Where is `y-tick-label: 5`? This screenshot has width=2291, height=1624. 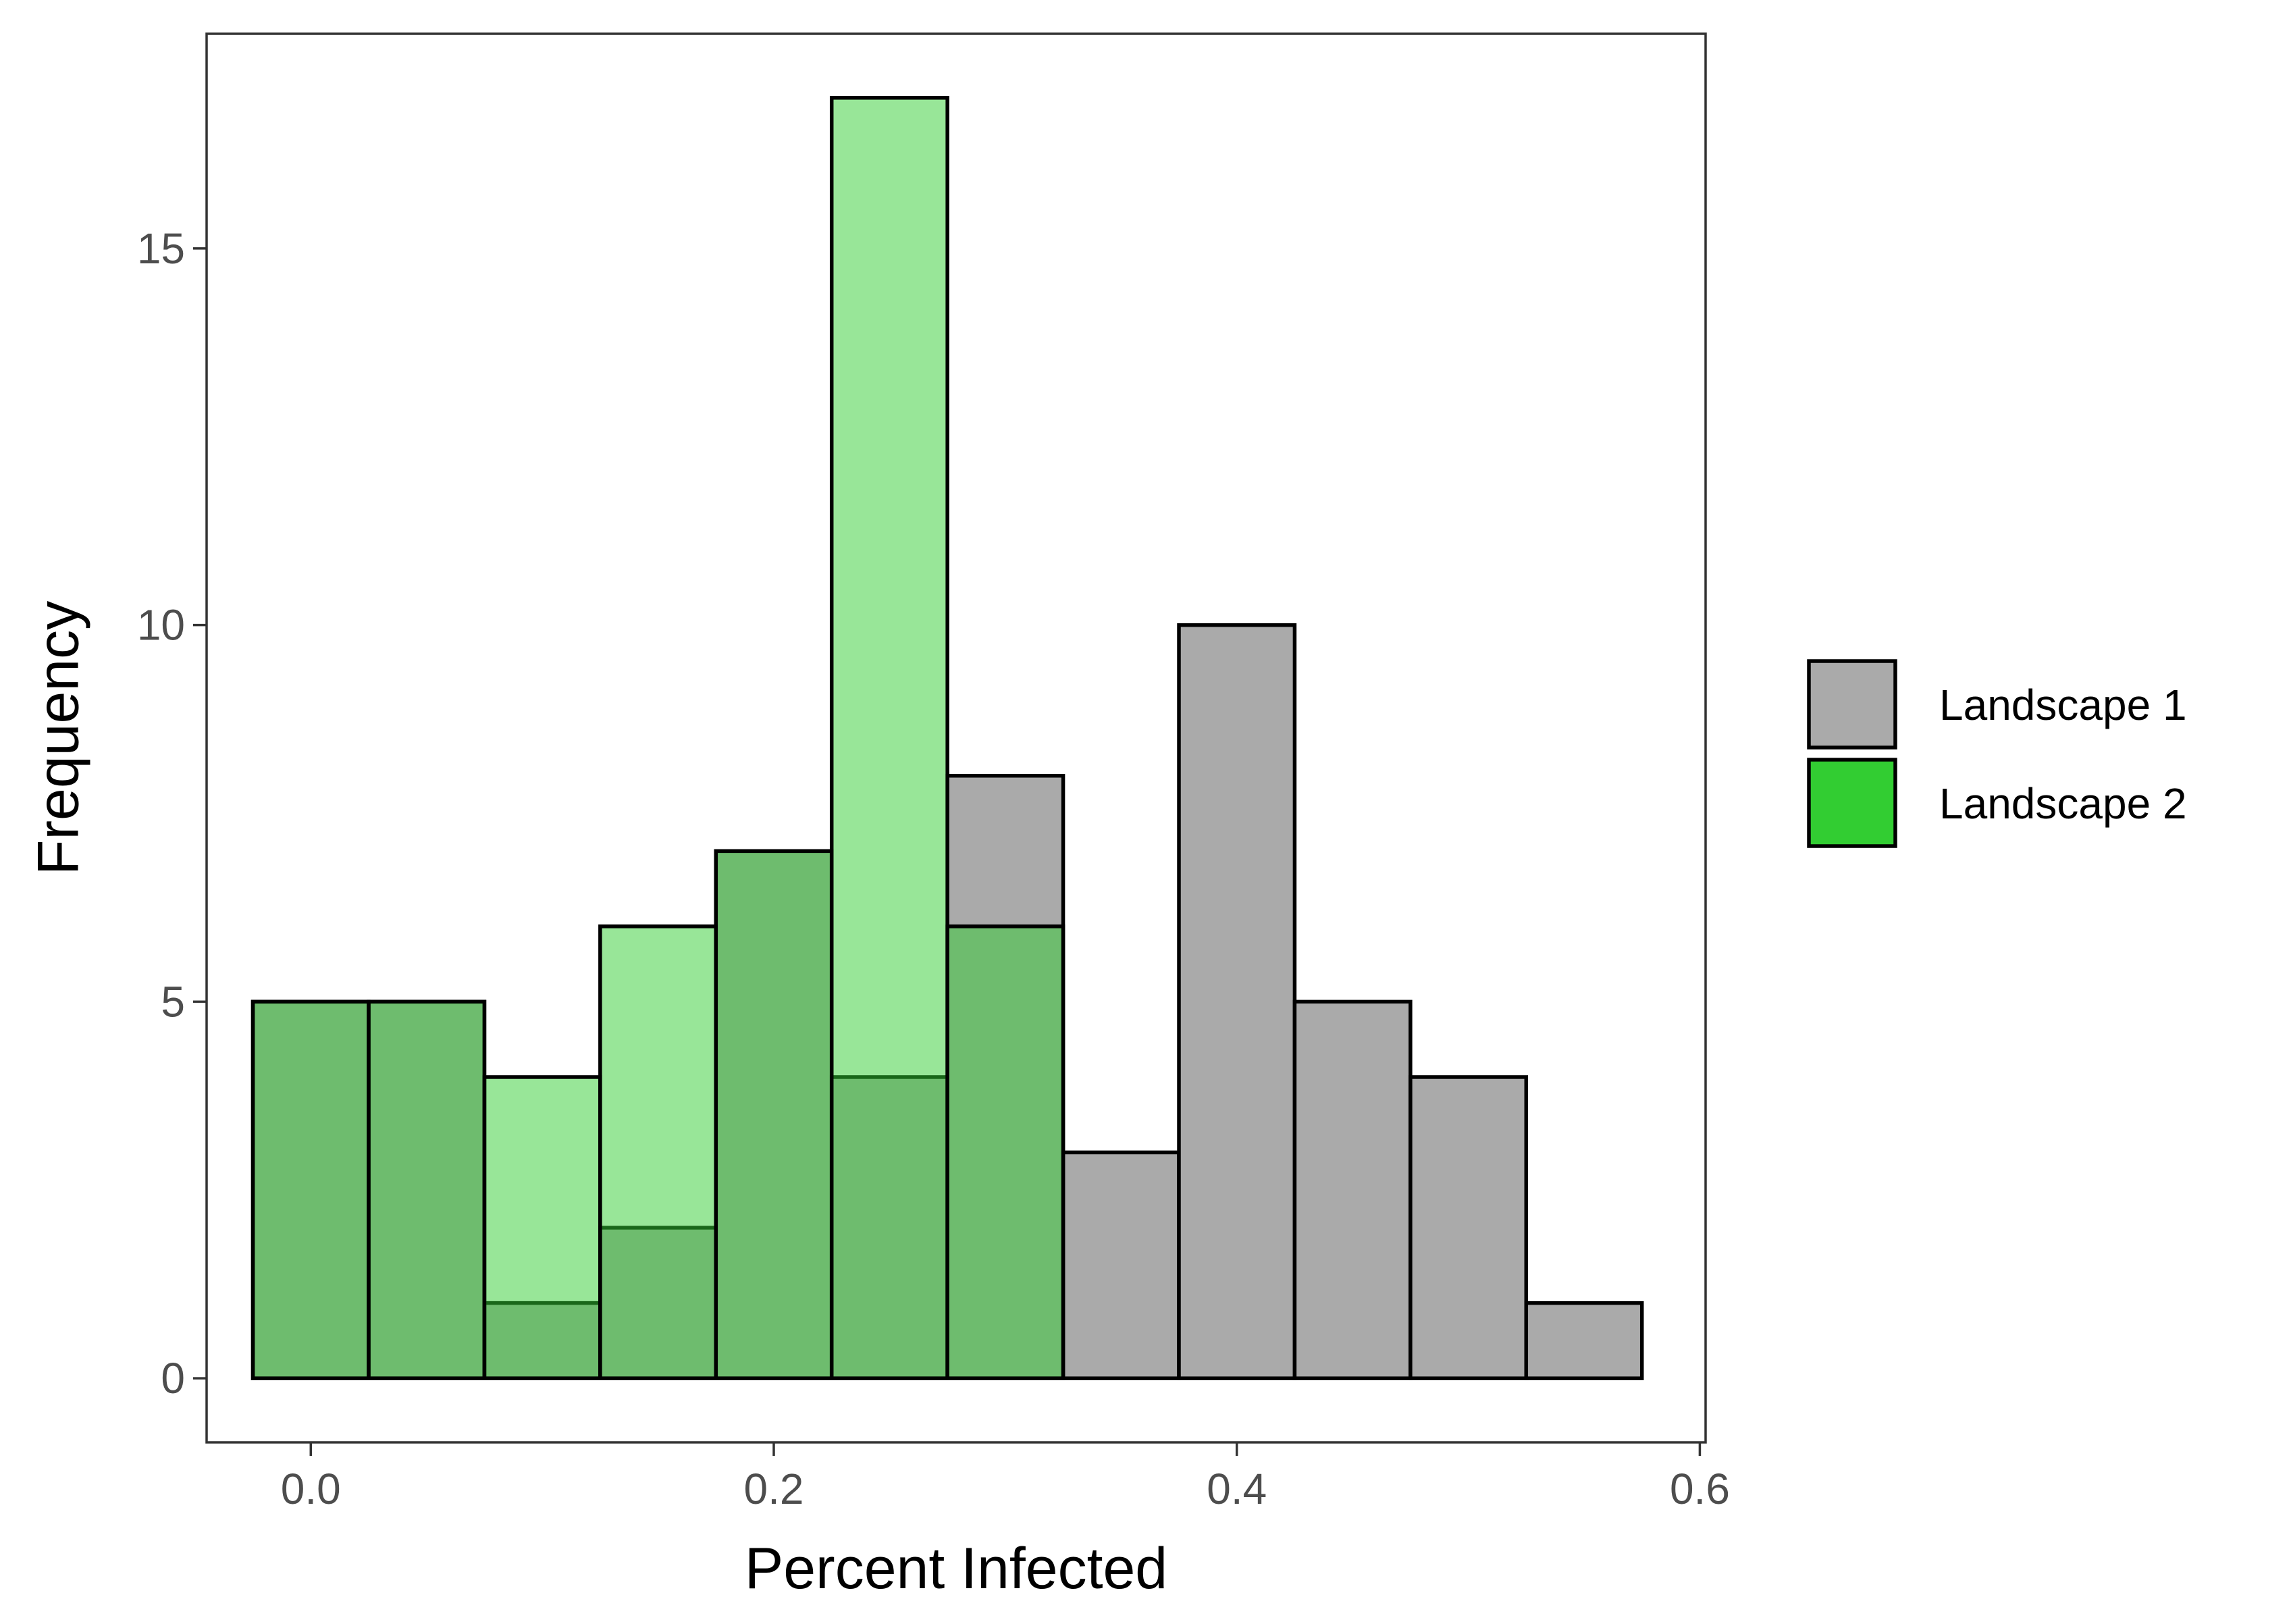 y-tick-label: 5 is located at coordinates (173, 1001).